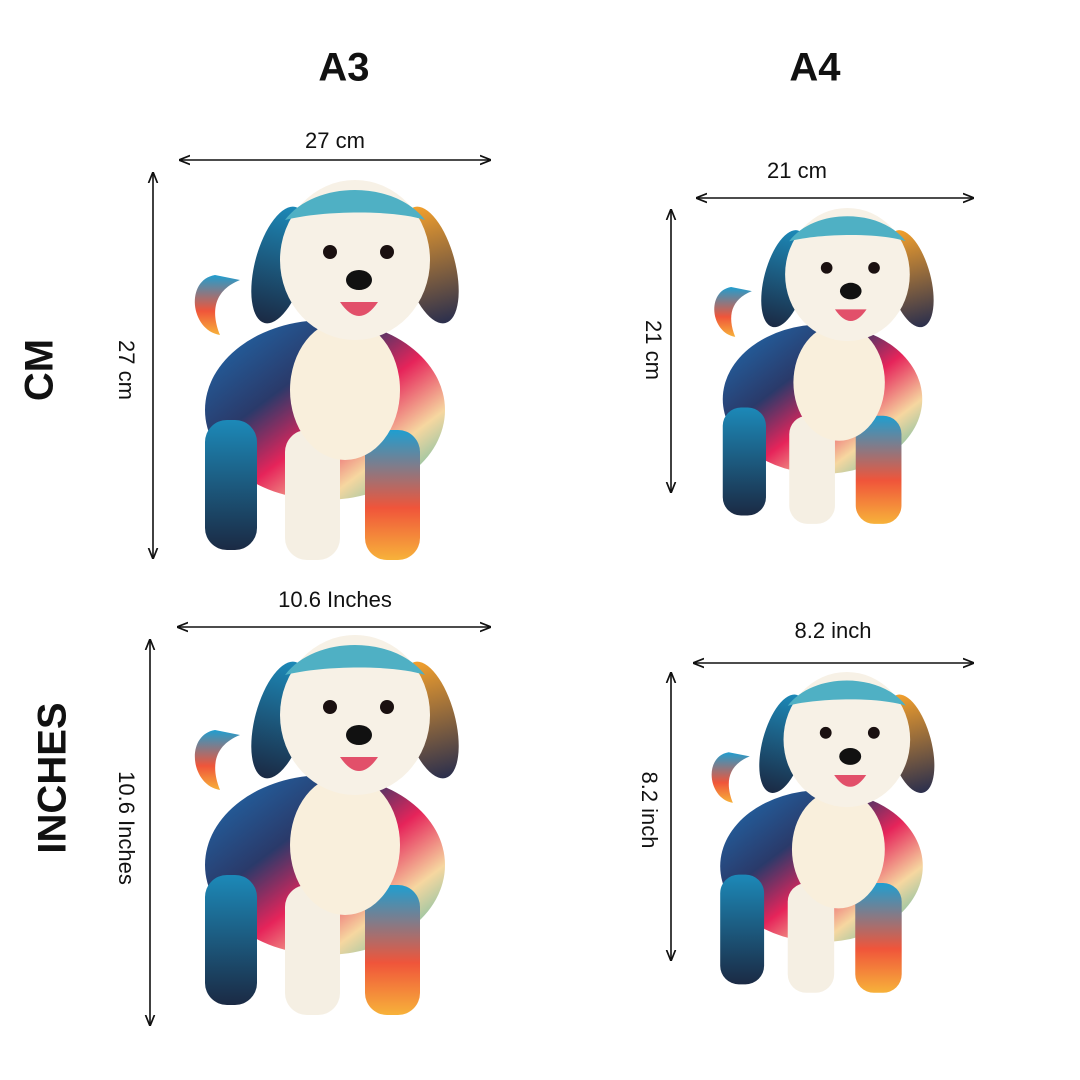 This screenshot has height=1080, width=1080. Describe the element at coordinates (40, 370) in the screenshot. I see `row-title: CM` at that location.